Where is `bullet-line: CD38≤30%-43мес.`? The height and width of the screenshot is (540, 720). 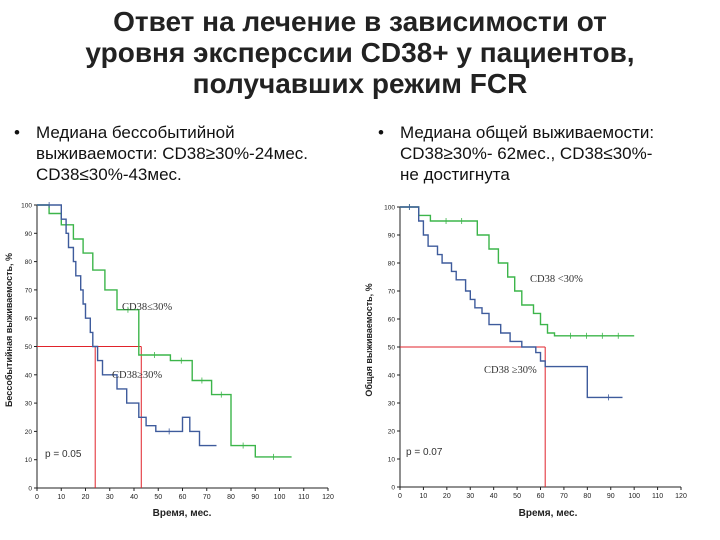 bullet-line: CD38≤30%-43мес. is located at coordinates (109, 174).